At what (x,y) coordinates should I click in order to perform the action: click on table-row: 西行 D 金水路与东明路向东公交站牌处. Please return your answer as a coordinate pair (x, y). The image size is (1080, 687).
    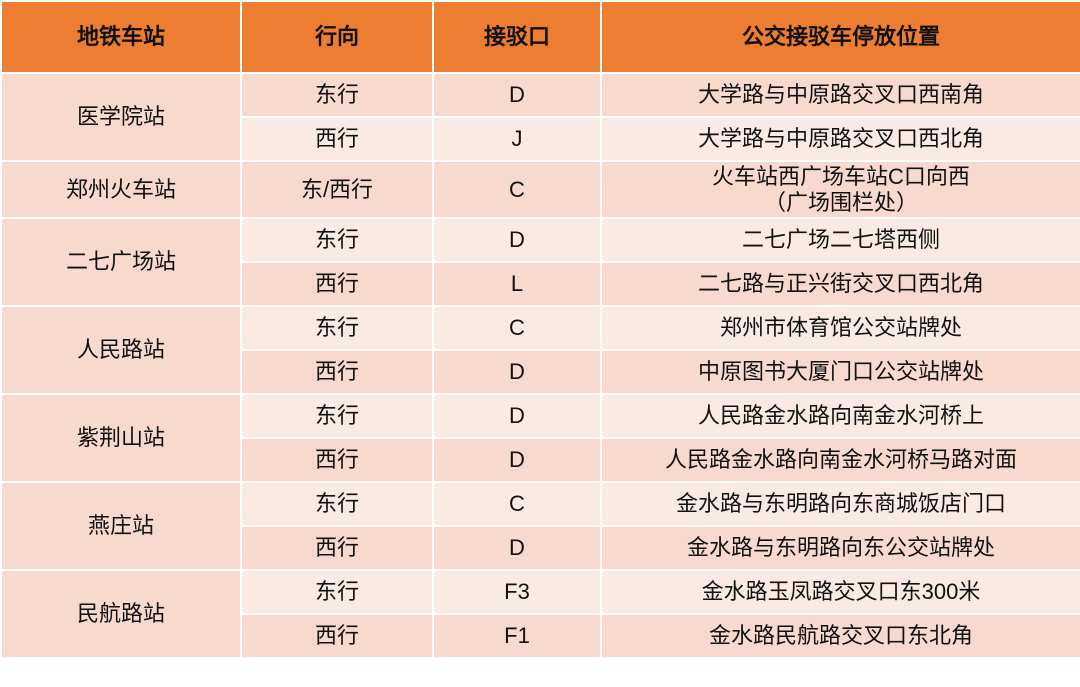
    Looking at the image, I should click on (540, 548).